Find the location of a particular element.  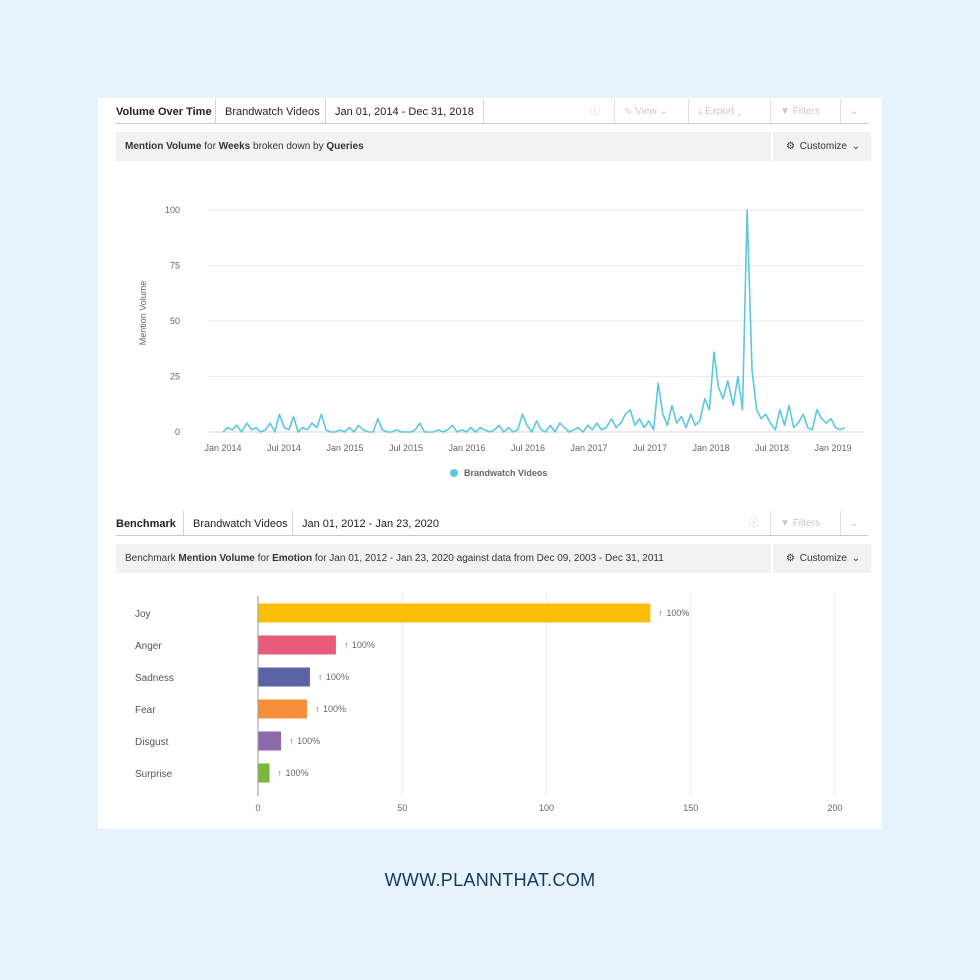

dimension-label: Queries is located at coordinates (345, 146).